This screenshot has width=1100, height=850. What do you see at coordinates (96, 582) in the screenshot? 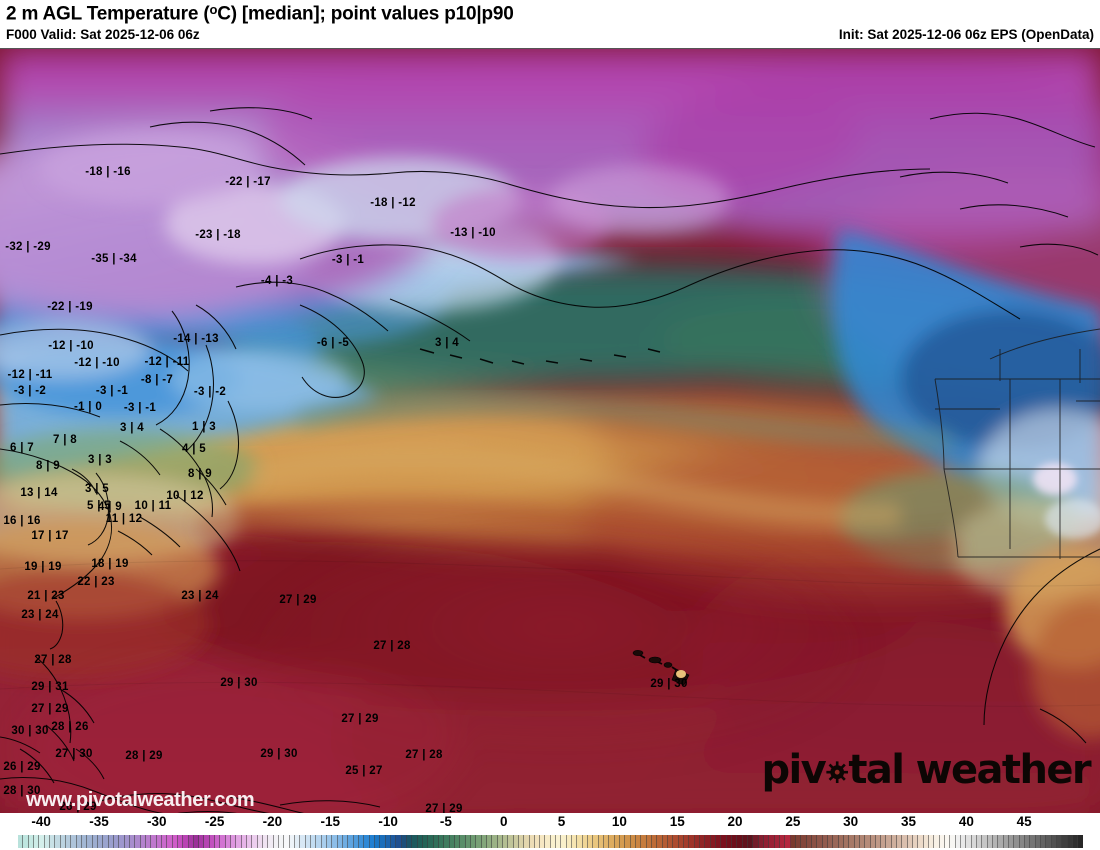
I see `point-value-label: 22 | 23` at bounding box center [96, 582].